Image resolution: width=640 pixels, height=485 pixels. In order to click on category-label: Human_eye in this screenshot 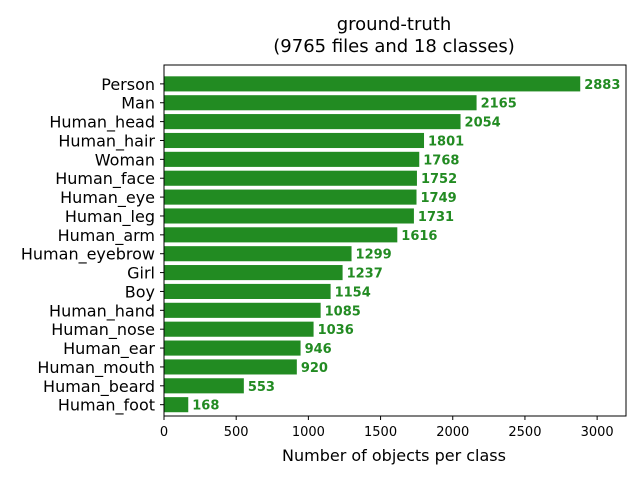, I will do `click(107, 198)`.